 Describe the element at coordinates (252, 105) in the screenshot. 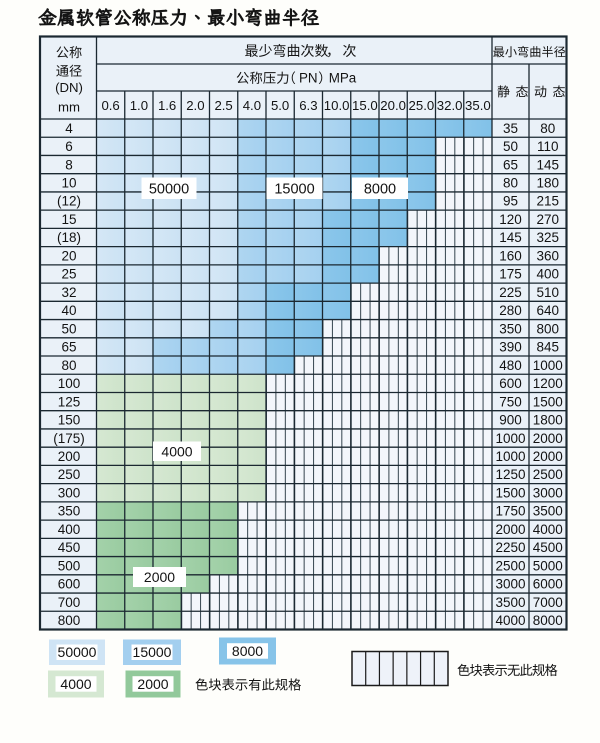

I see `svg-text: 4.0` at that location.